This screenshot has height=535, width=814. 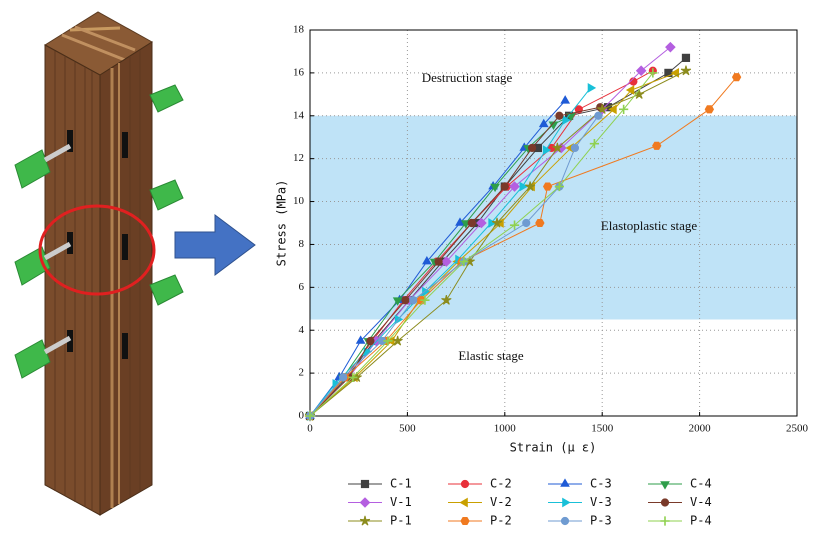 What do you see at coordinates (701, 502) in the screenshot?
I see `legend-label: V-4` at bounding box center [701, 502].